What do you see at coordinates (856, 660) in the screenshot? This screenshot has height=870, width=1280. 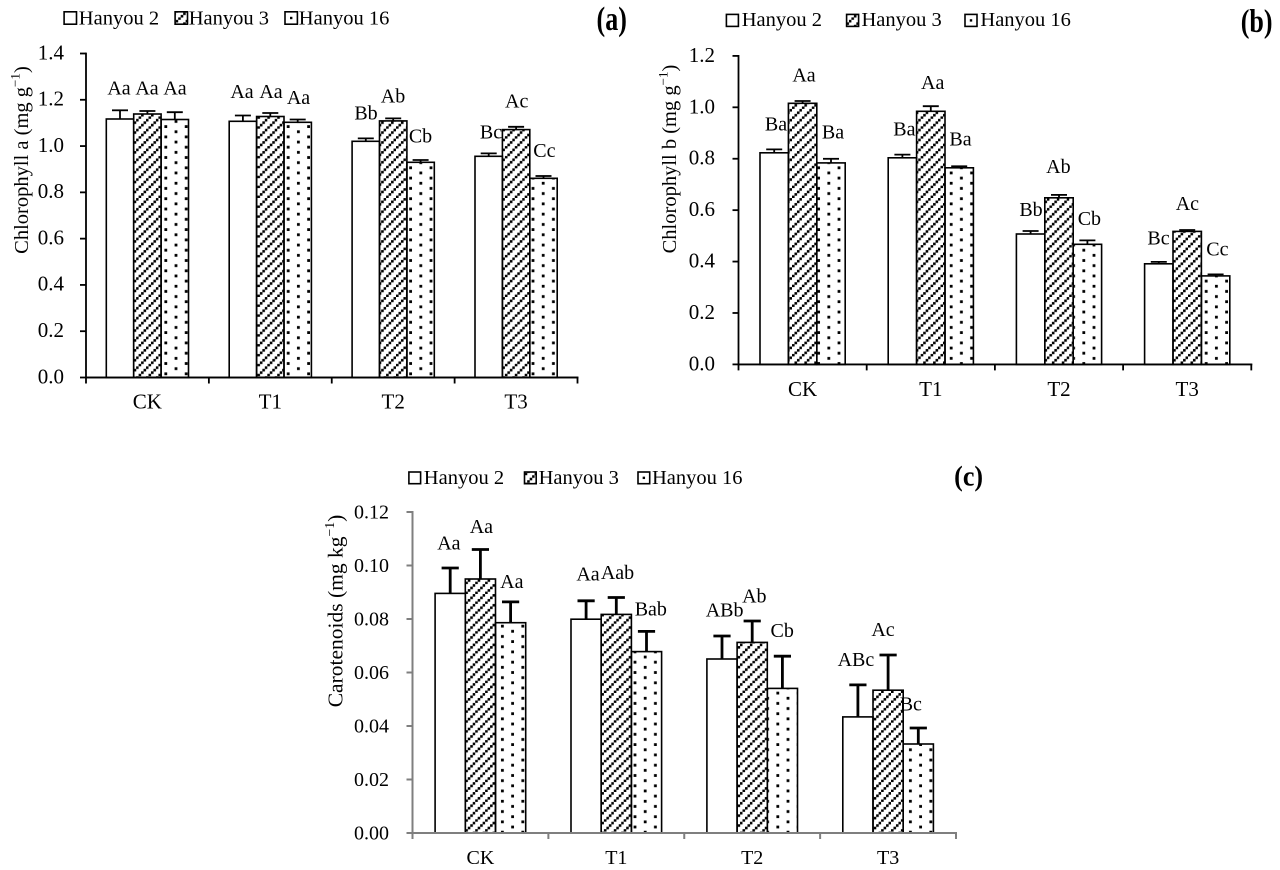 I see `svg-text: ABc` at bounding box center [856, 660].